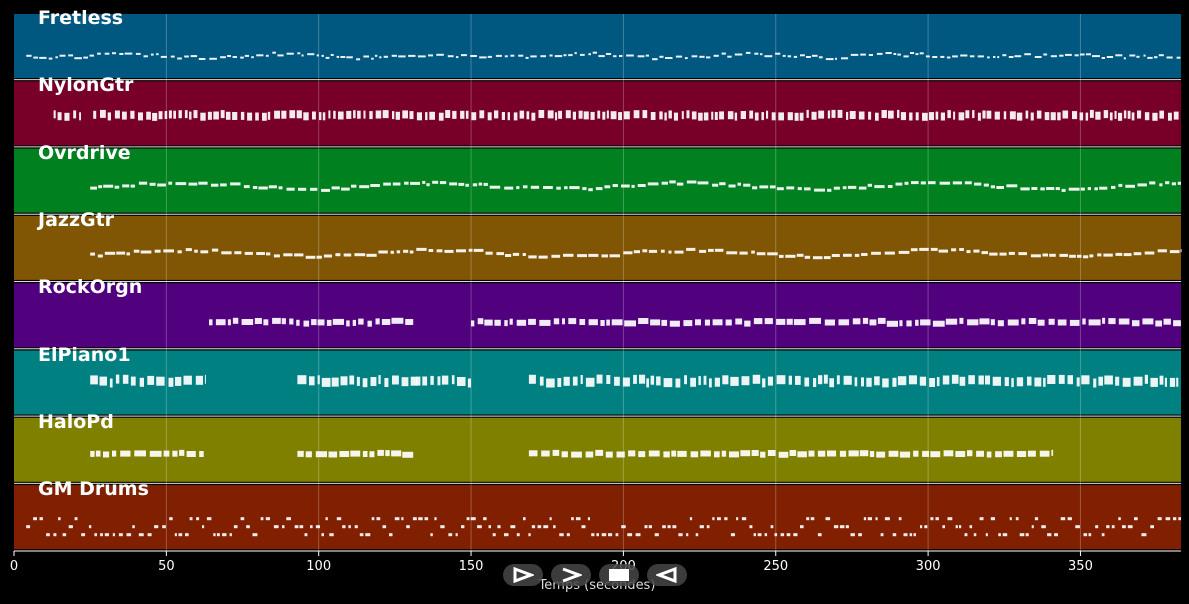 The height and width of the screenshot is (604, 1189). Describe the element at coordinates (571, 575) in the screenshot. I see `next-button` at that location.